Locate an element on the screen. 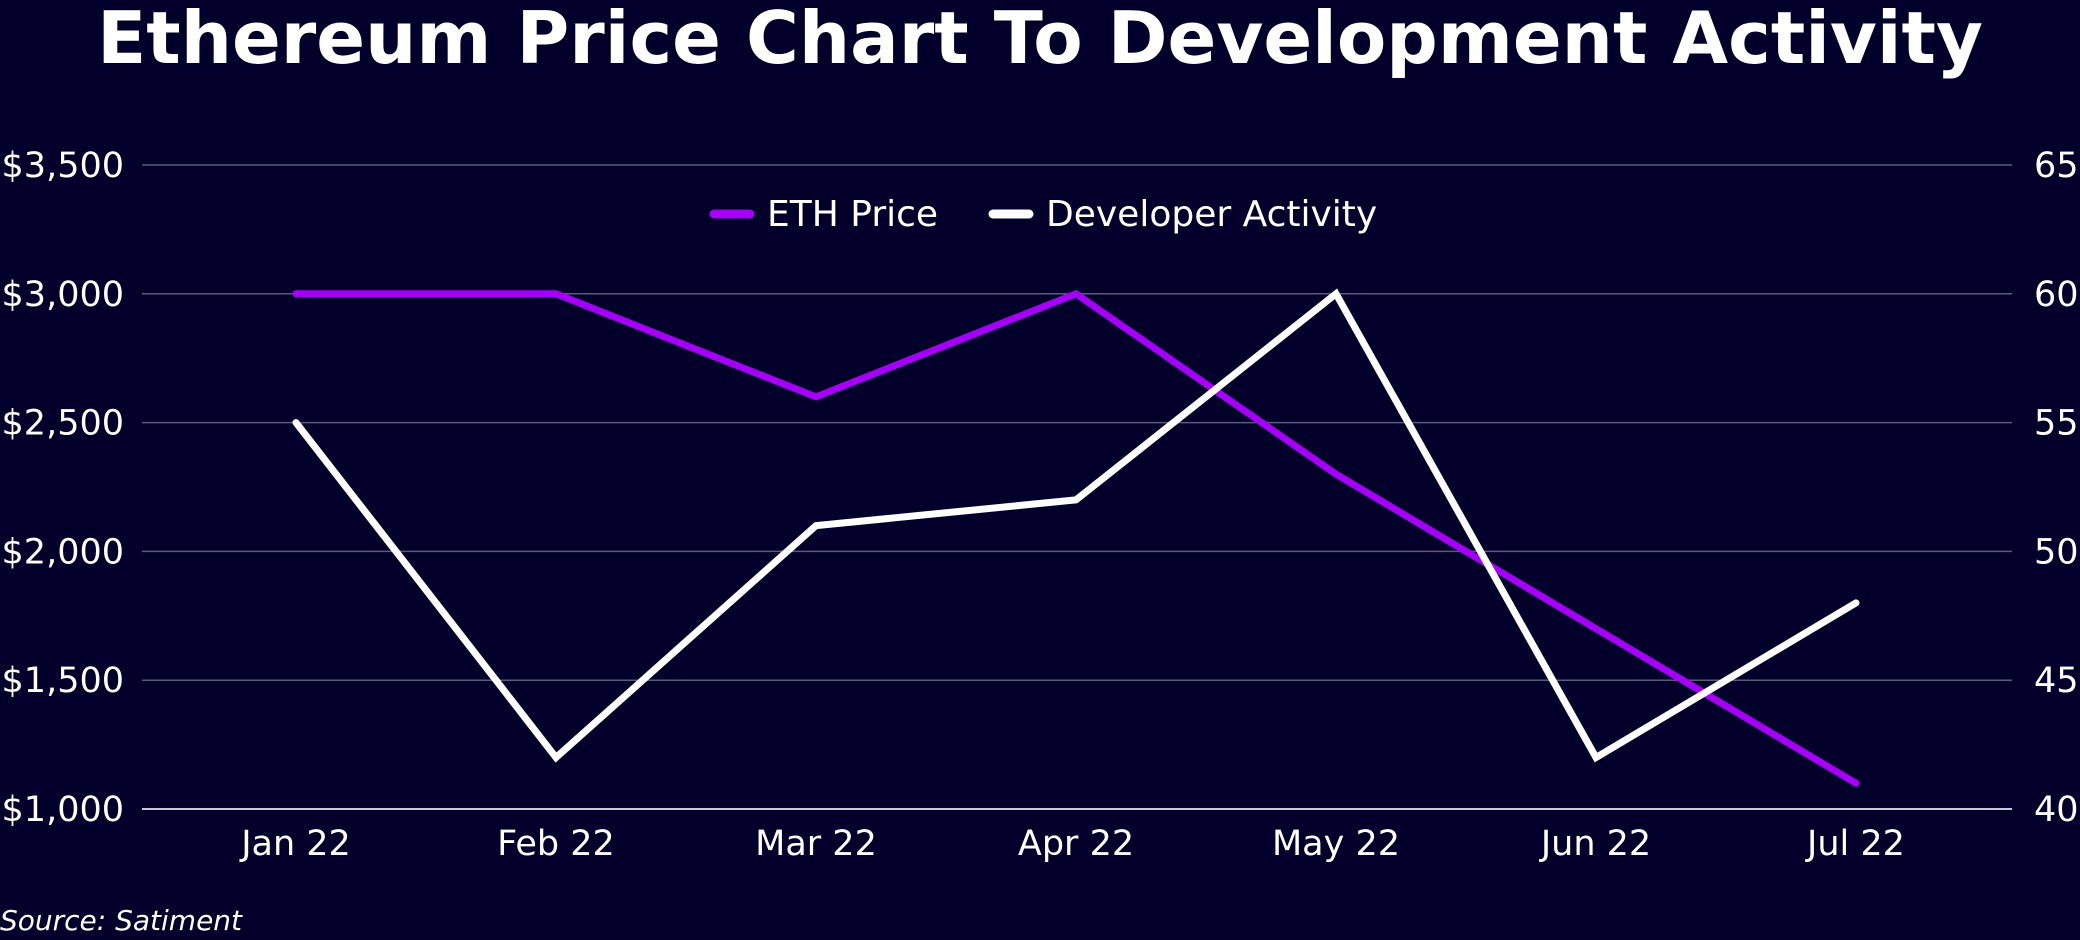 This screenshot has width=2080, height=940. y-left-tick-label: $2,500 is located at coordinates (63, 424).